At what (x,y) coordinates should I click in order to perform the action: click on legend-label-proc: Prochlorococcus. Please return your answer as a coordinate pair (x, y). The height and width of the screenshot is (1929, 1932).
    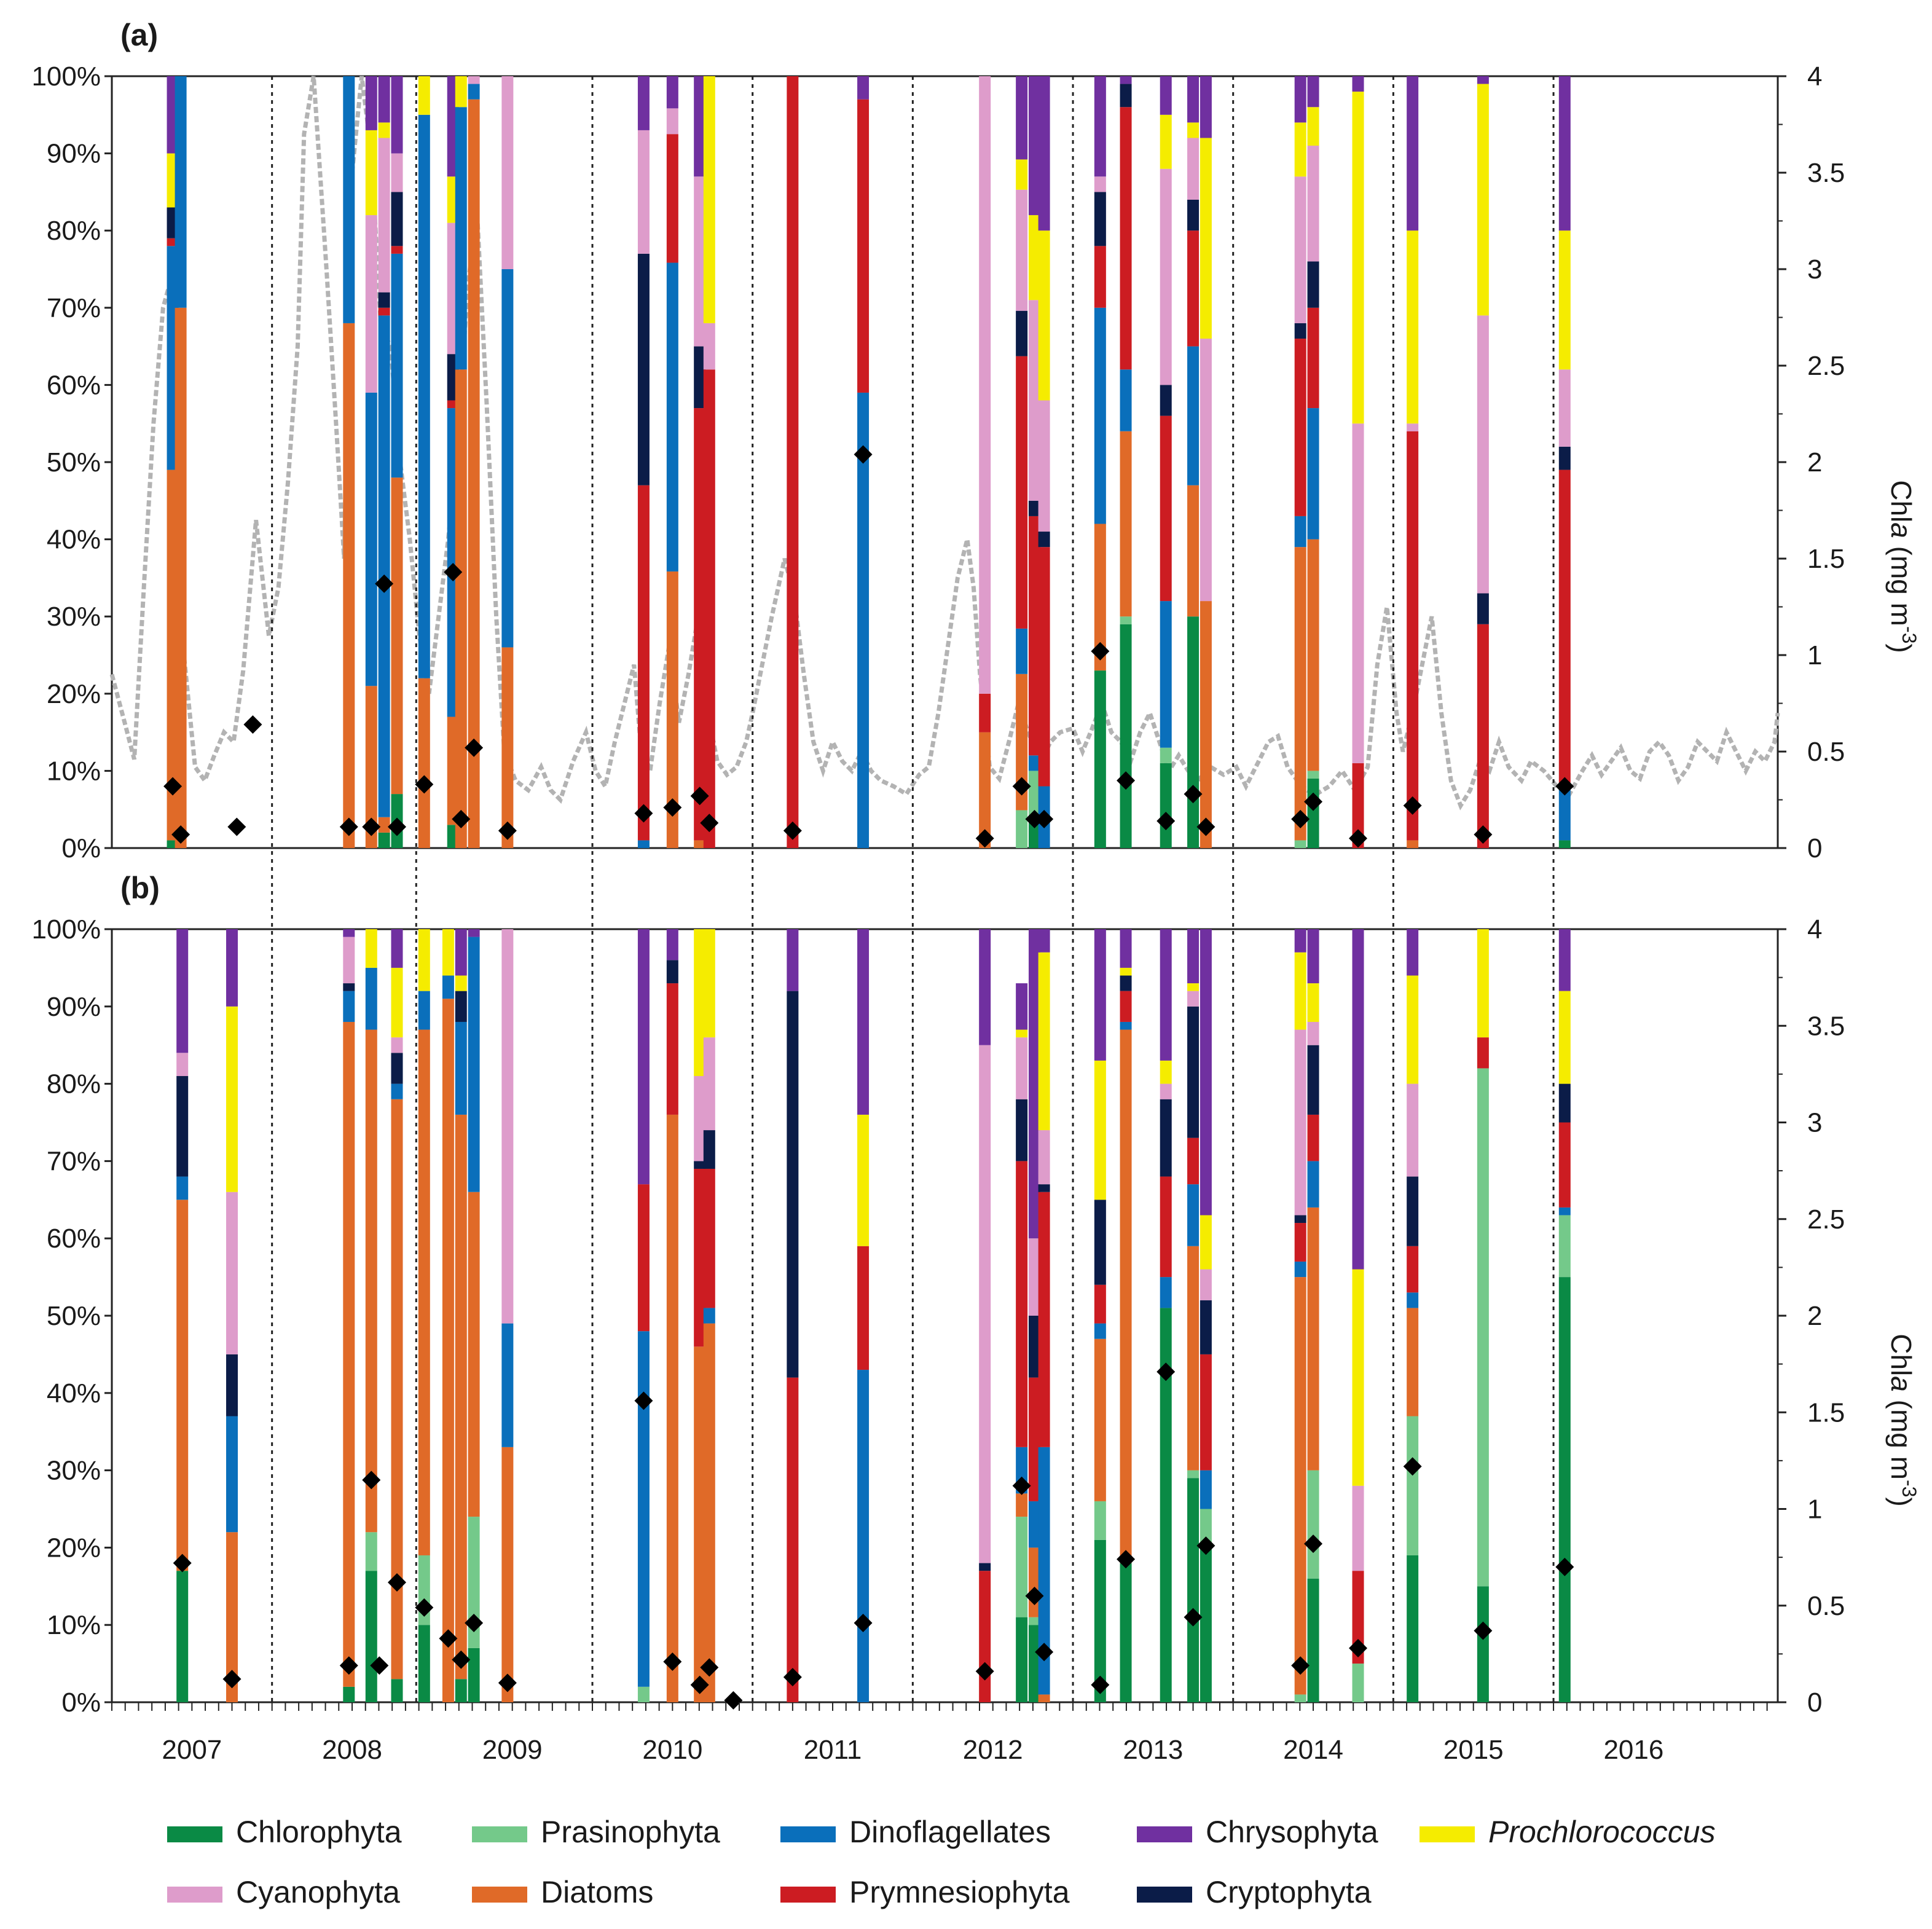
    Looking at the image, I should click on (1602, 1832).